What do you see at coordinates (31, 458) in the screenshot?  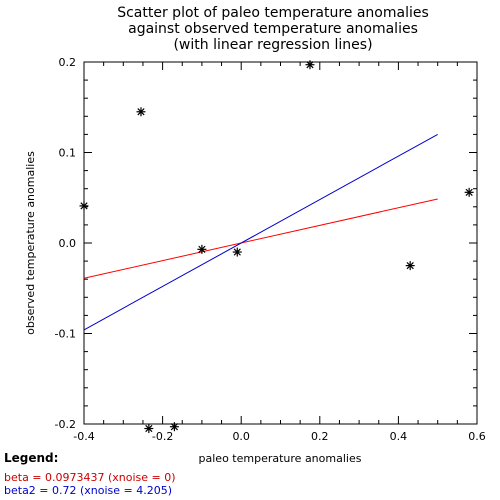 I see `legend-heading: Legend:` at bounding box center [31, 458].